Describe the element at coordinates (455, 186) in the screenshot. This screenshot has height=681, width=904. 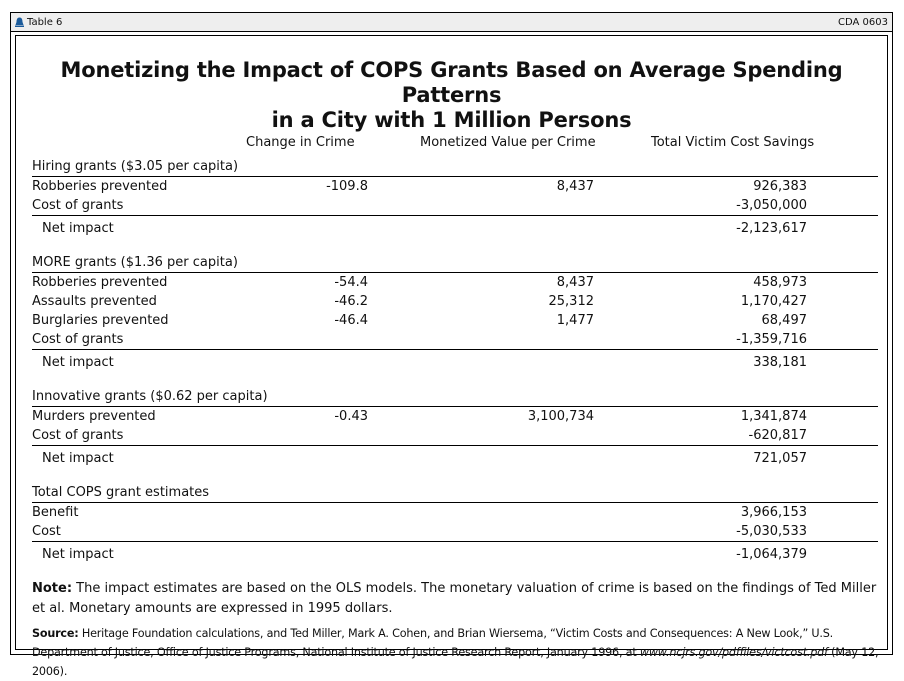
I see `table-row: Robberies prevented -109.8 8,437 926,383` at that location.